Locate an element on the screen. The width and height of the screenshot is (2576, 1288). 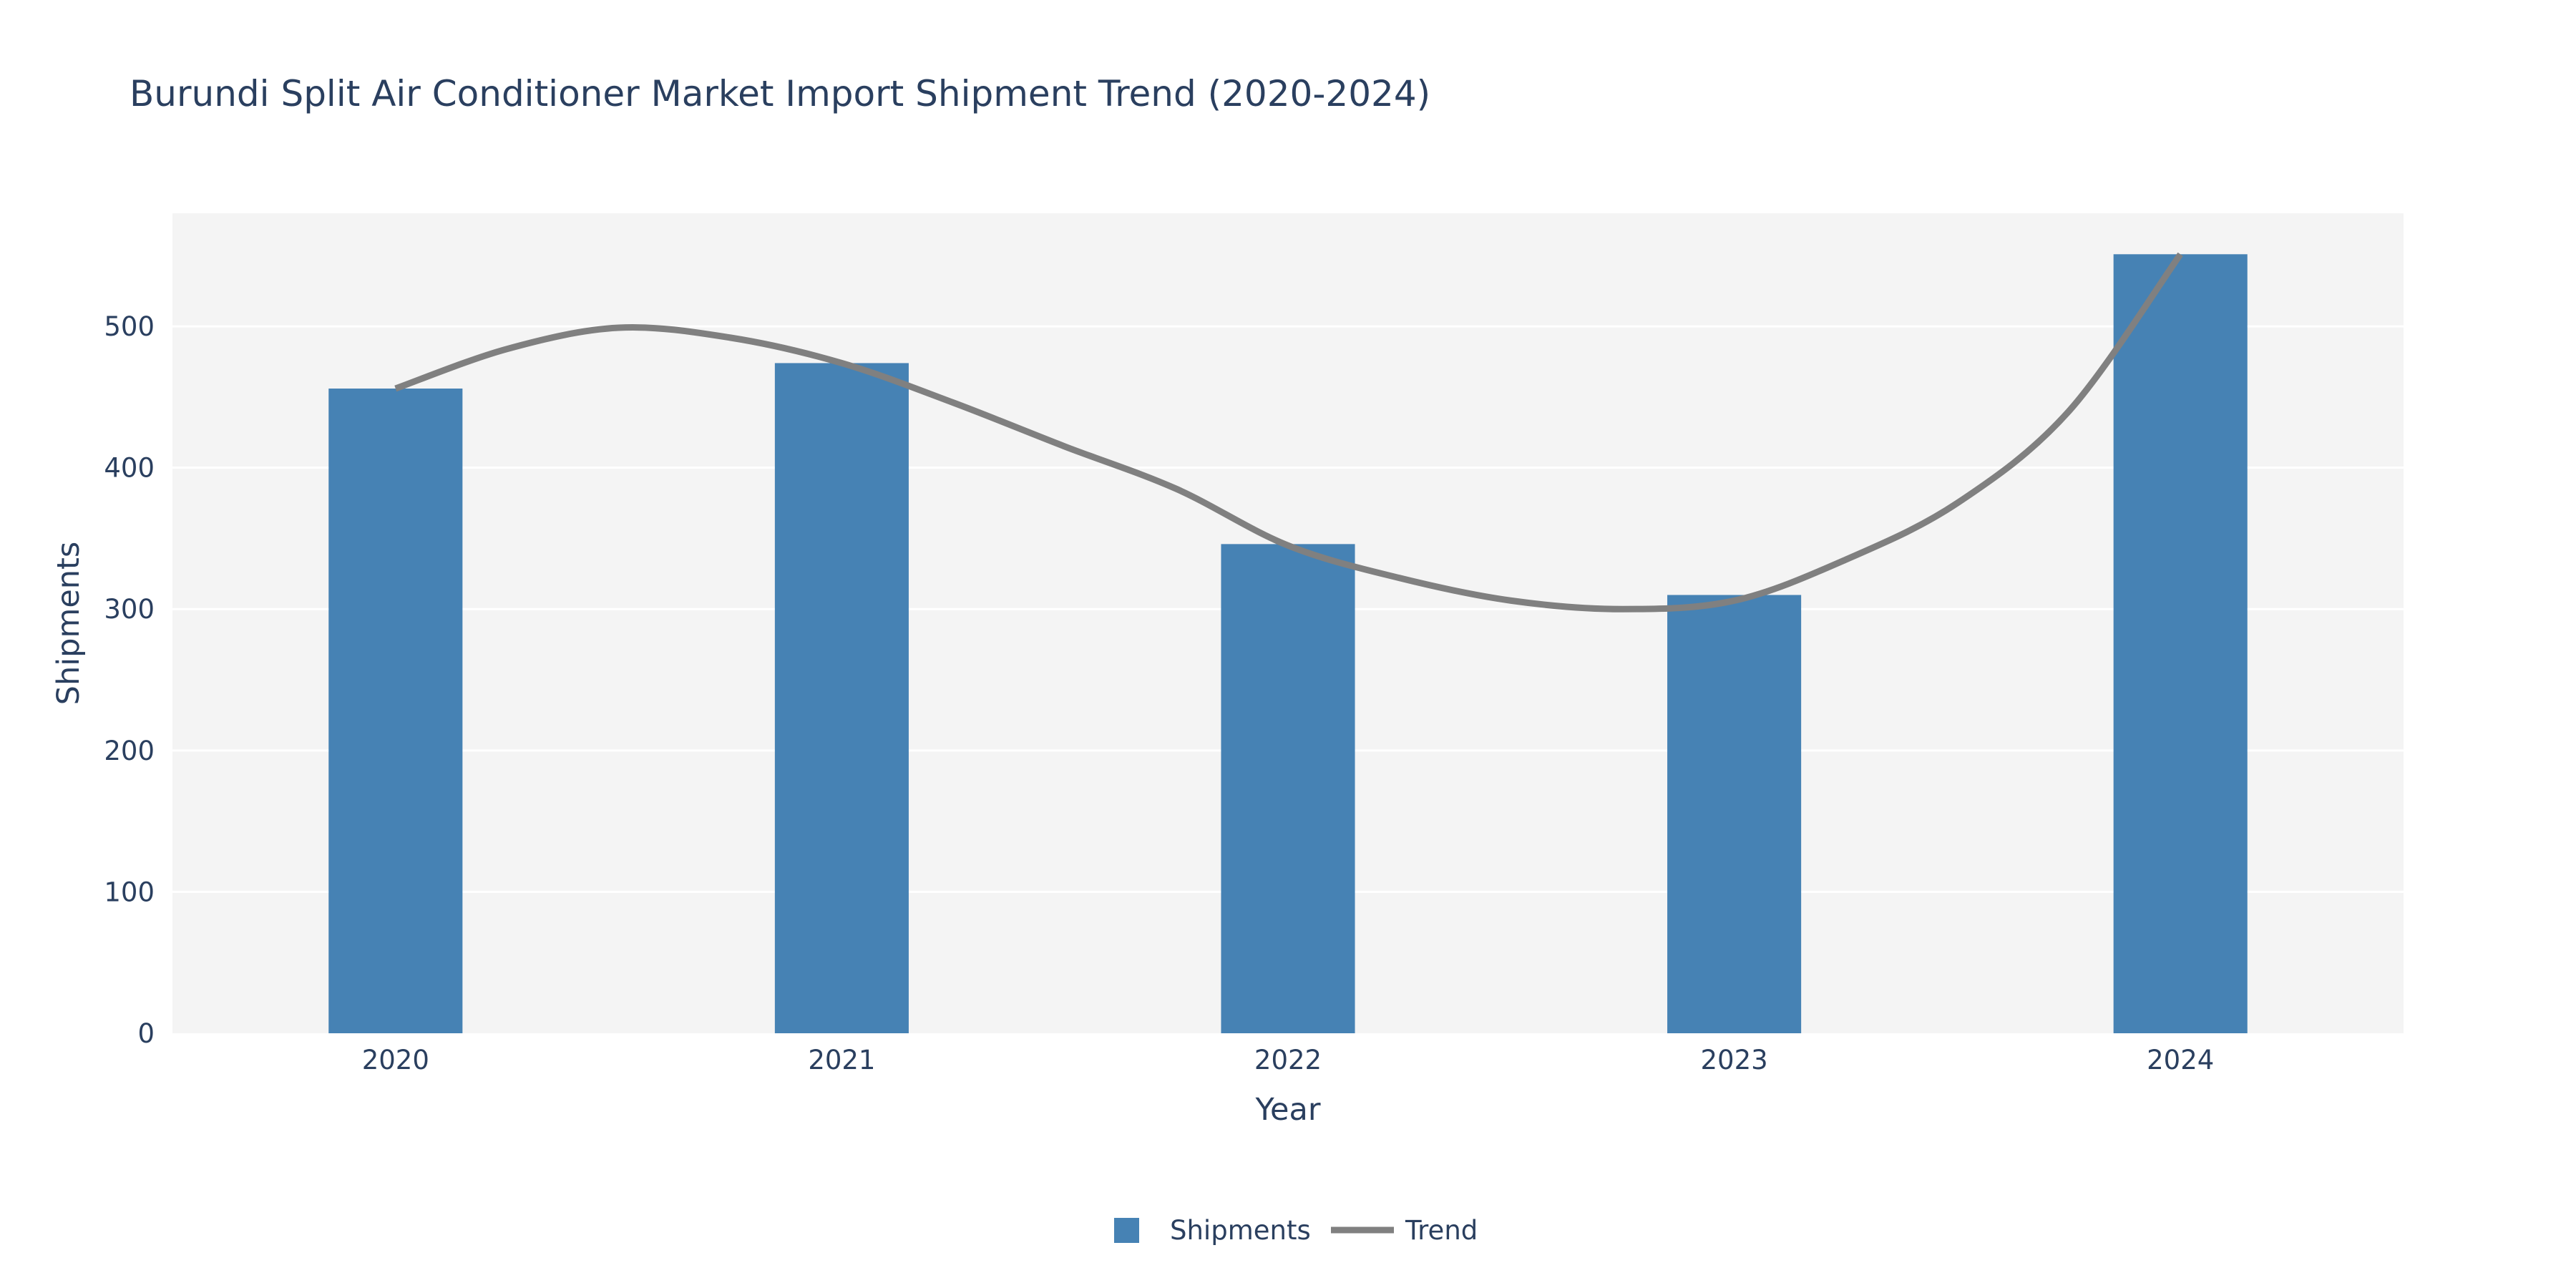
legend-item-shipments: Shipments is located at coordinates (1212, 1230).